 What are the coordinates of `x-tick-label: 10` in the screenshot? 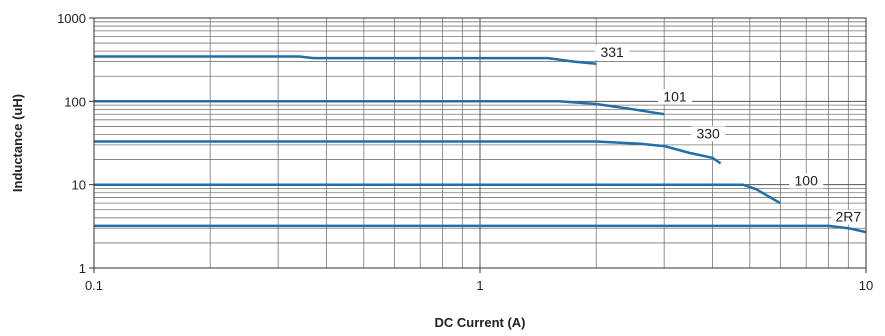 It's located at (866, 285).